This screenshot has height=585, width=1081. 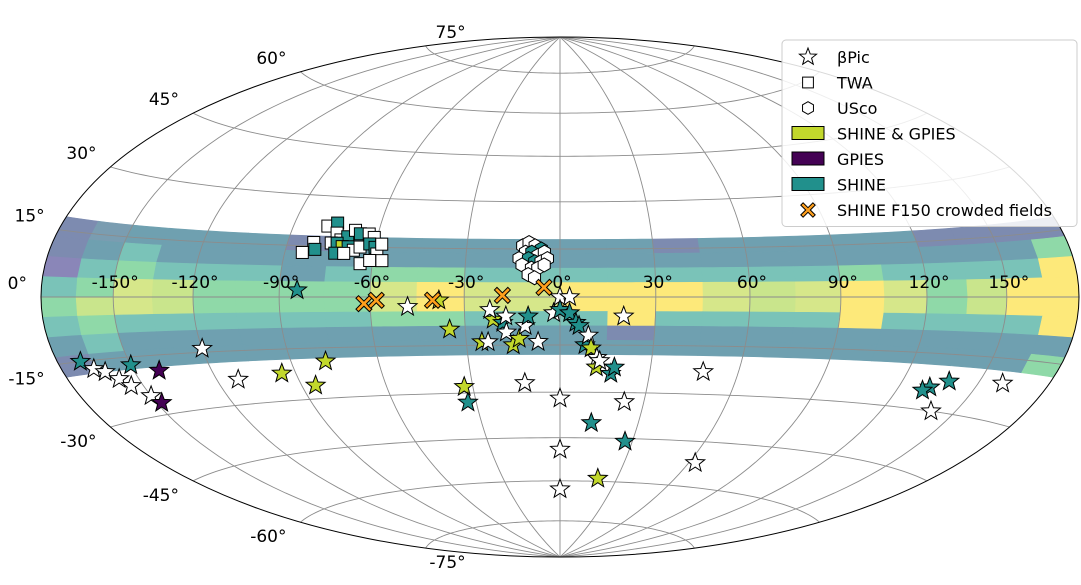 I want to click on legend-label: SHINE F150 crowded fields, so click(x=944, y=210).